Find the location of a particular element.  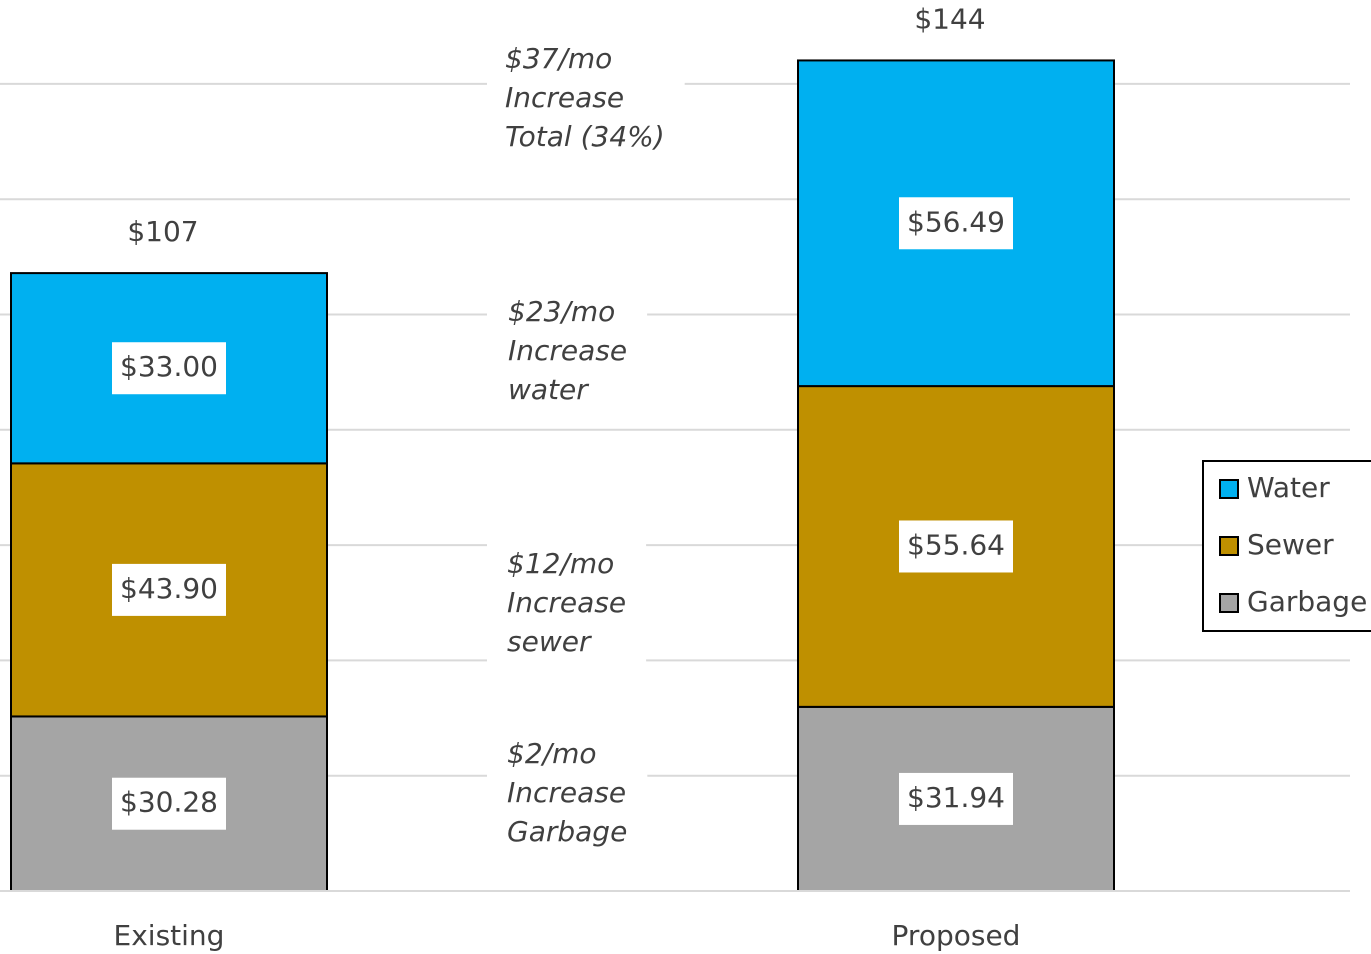

annotation-line: Total (34%) is located at coordinates (585, 136).